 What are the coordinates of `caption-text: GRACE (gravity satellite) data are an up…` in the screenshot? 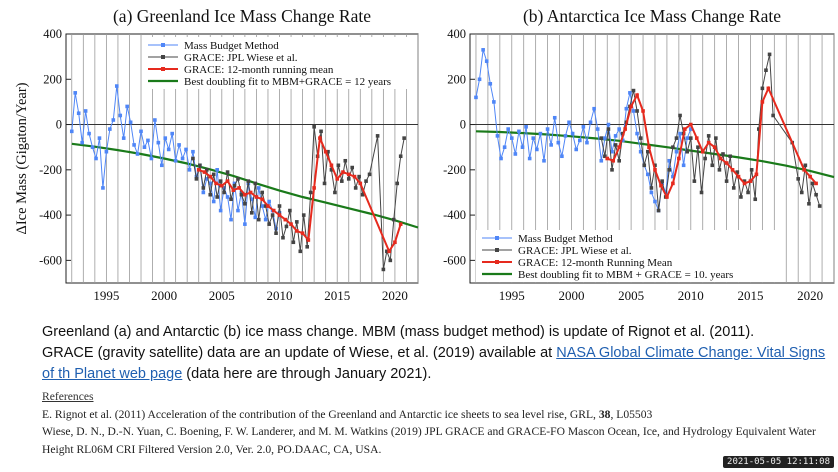 It's located at (299, 353).